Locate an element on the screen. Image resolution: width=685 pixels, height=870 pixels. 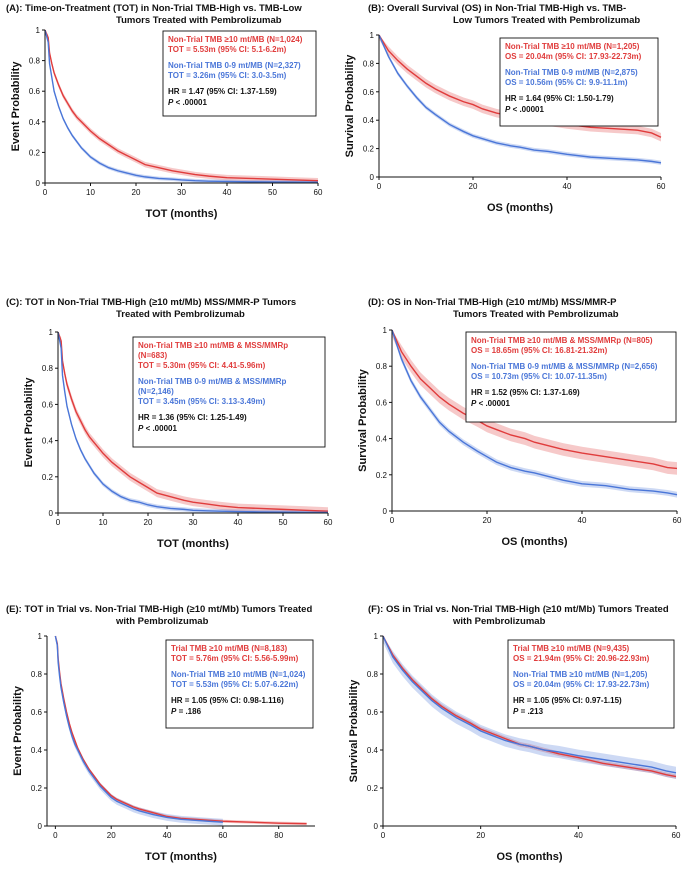
hazard-ratio-text: HR = 1.36 (95% CI: 1.25-1.49) is located at coordinates (192, 417).